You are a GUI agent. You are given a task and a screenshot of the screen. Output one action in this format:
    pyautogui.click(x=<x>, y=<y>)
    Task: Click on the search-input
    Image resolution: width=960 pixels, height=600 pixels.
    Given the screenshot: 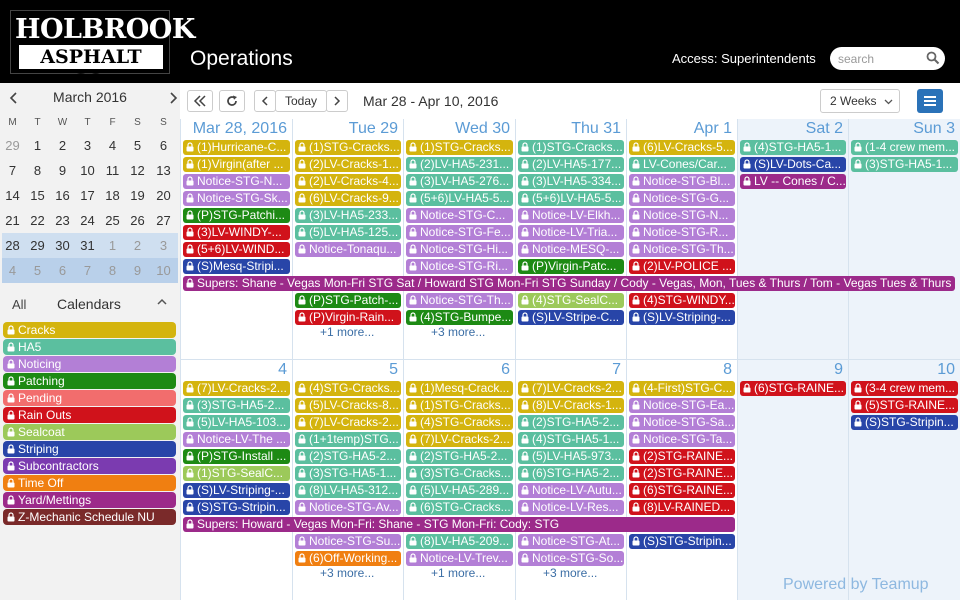 What is the action you would take?
    pyautogui.click(x=887, y=58)
    